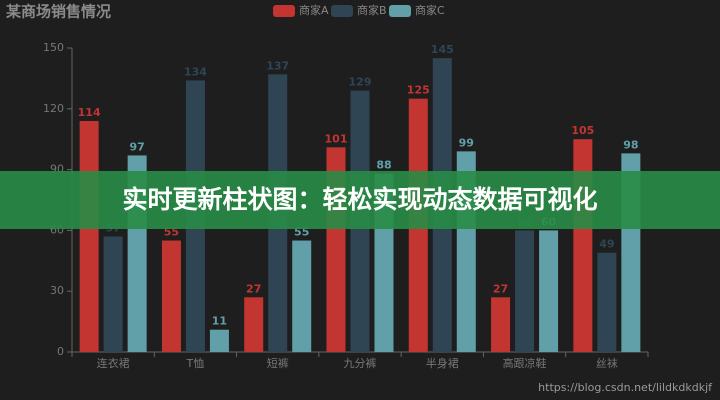 The height and width of the screenshot is (400, 720). Describe the element at coordinates (625, 387) in the screenshot. I see `watermark: https://blog.csdn.net/lildkdkdkjf` at that location.